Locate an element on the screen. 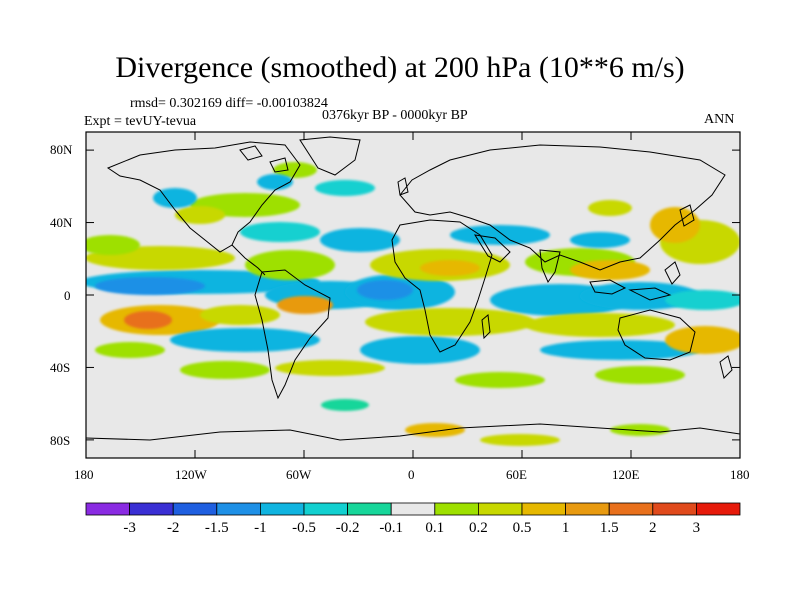 The height and width of the screenshot is (600, 800). lat-label-eq: 0 is located at coordinates (67, 295).